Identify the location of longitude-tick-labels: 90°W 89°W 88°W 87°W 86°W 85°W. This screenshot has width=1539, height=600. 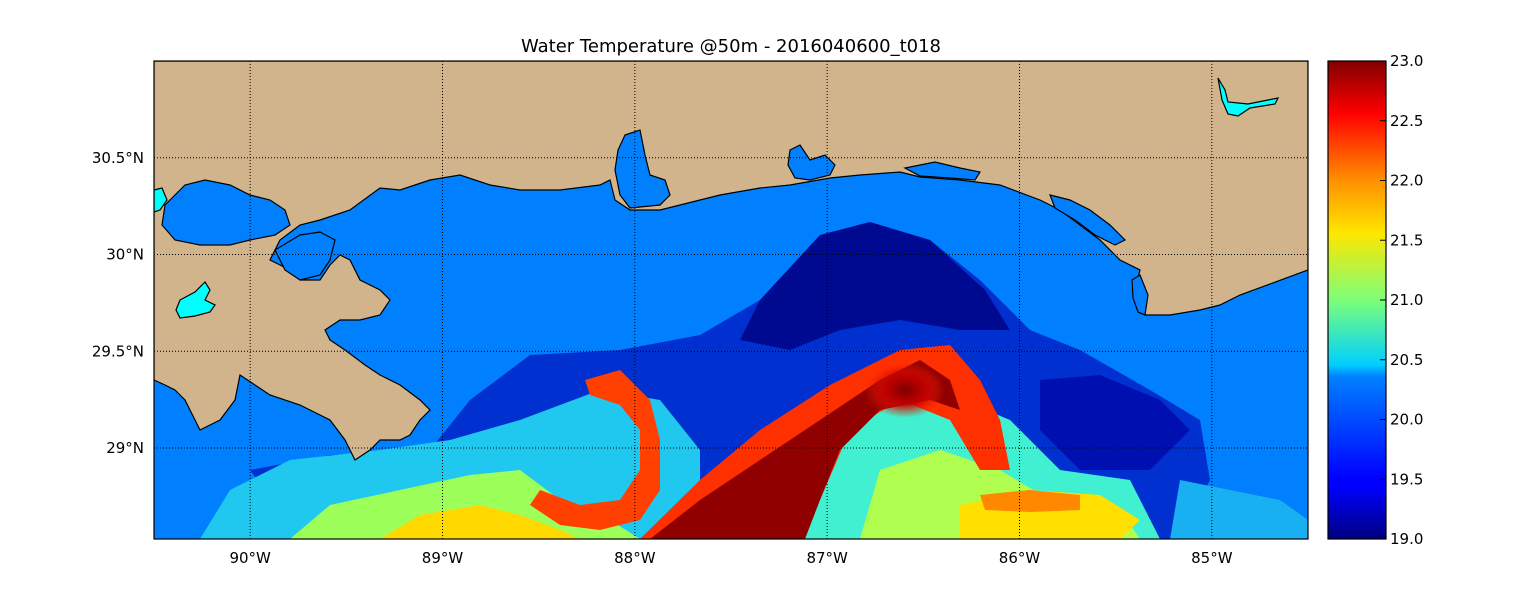
(730, 558).